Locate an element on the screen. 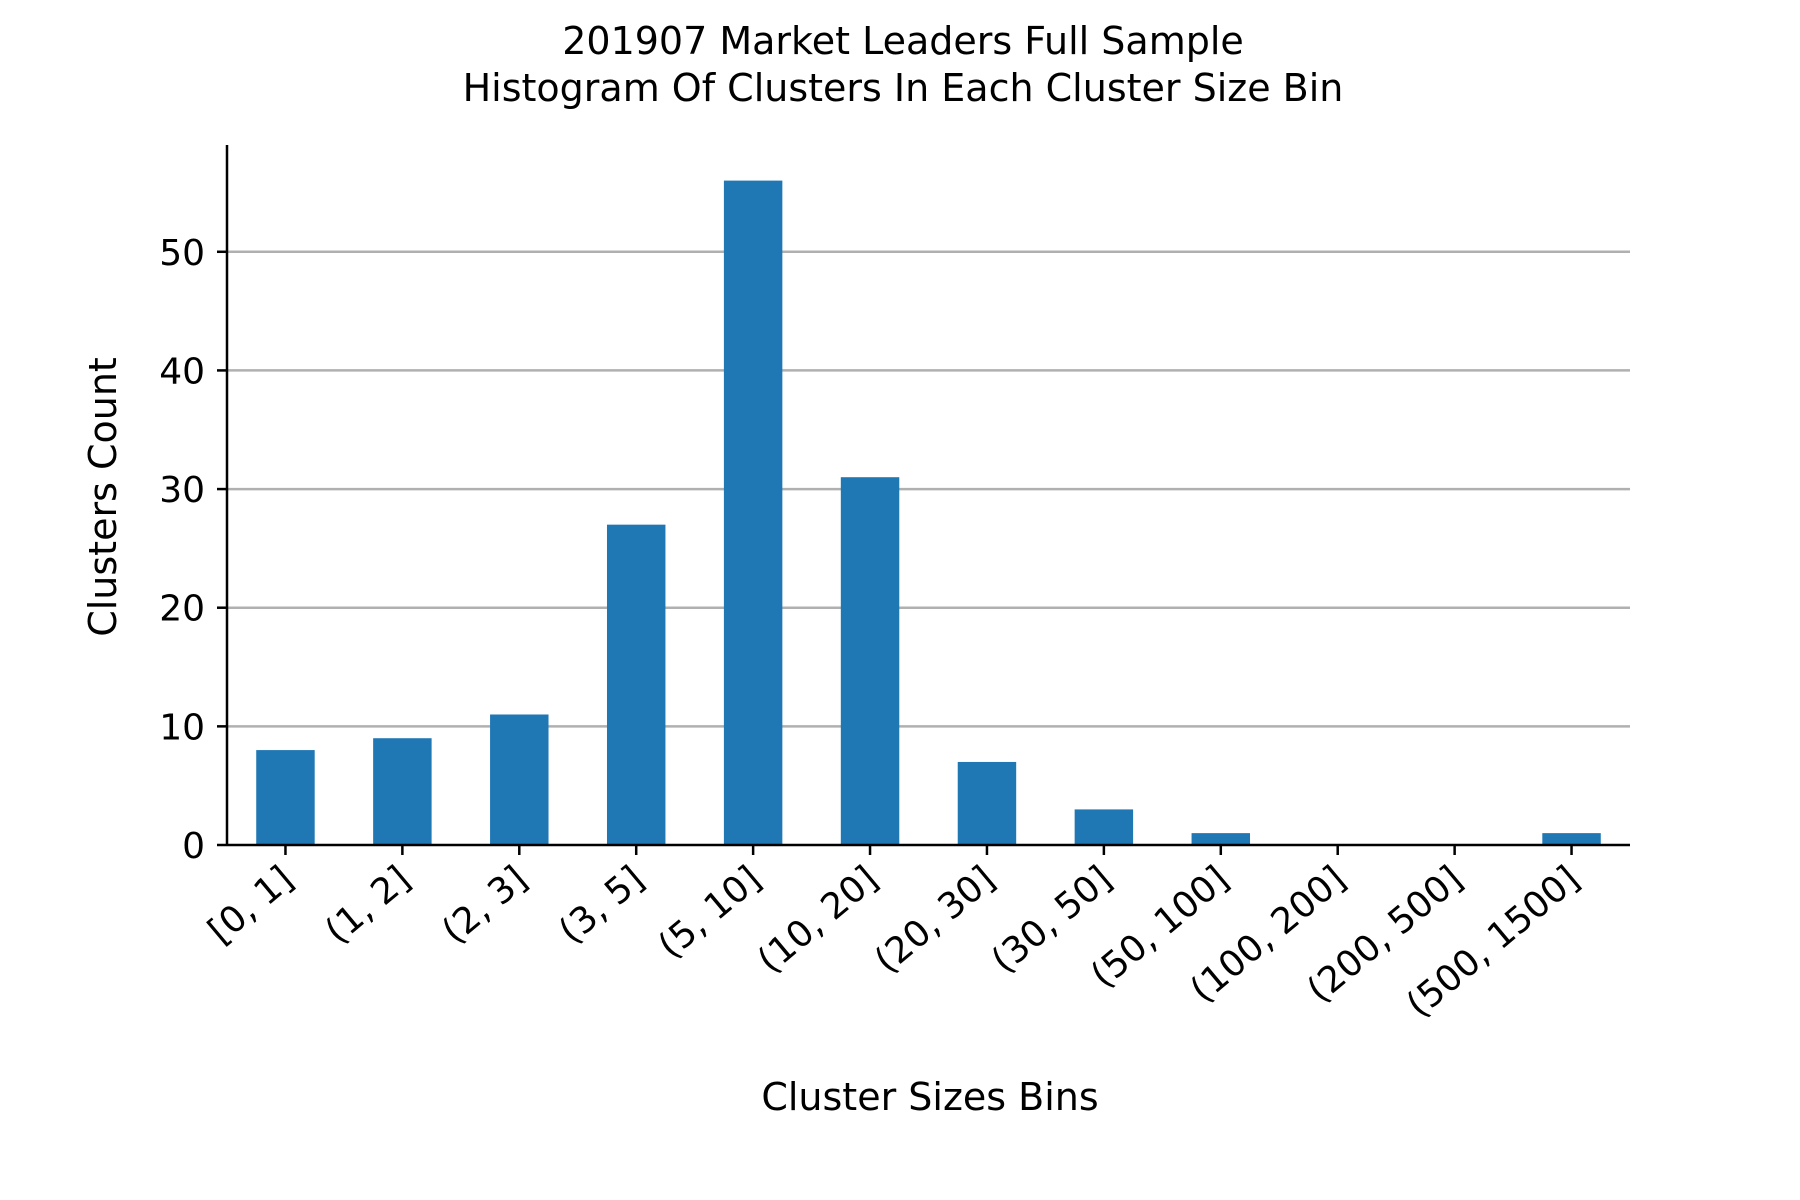 Image resolution: width=1800 pixels, height=1200 pixels. y-tick-label-0: 0 is located at coordinates (193, 846).